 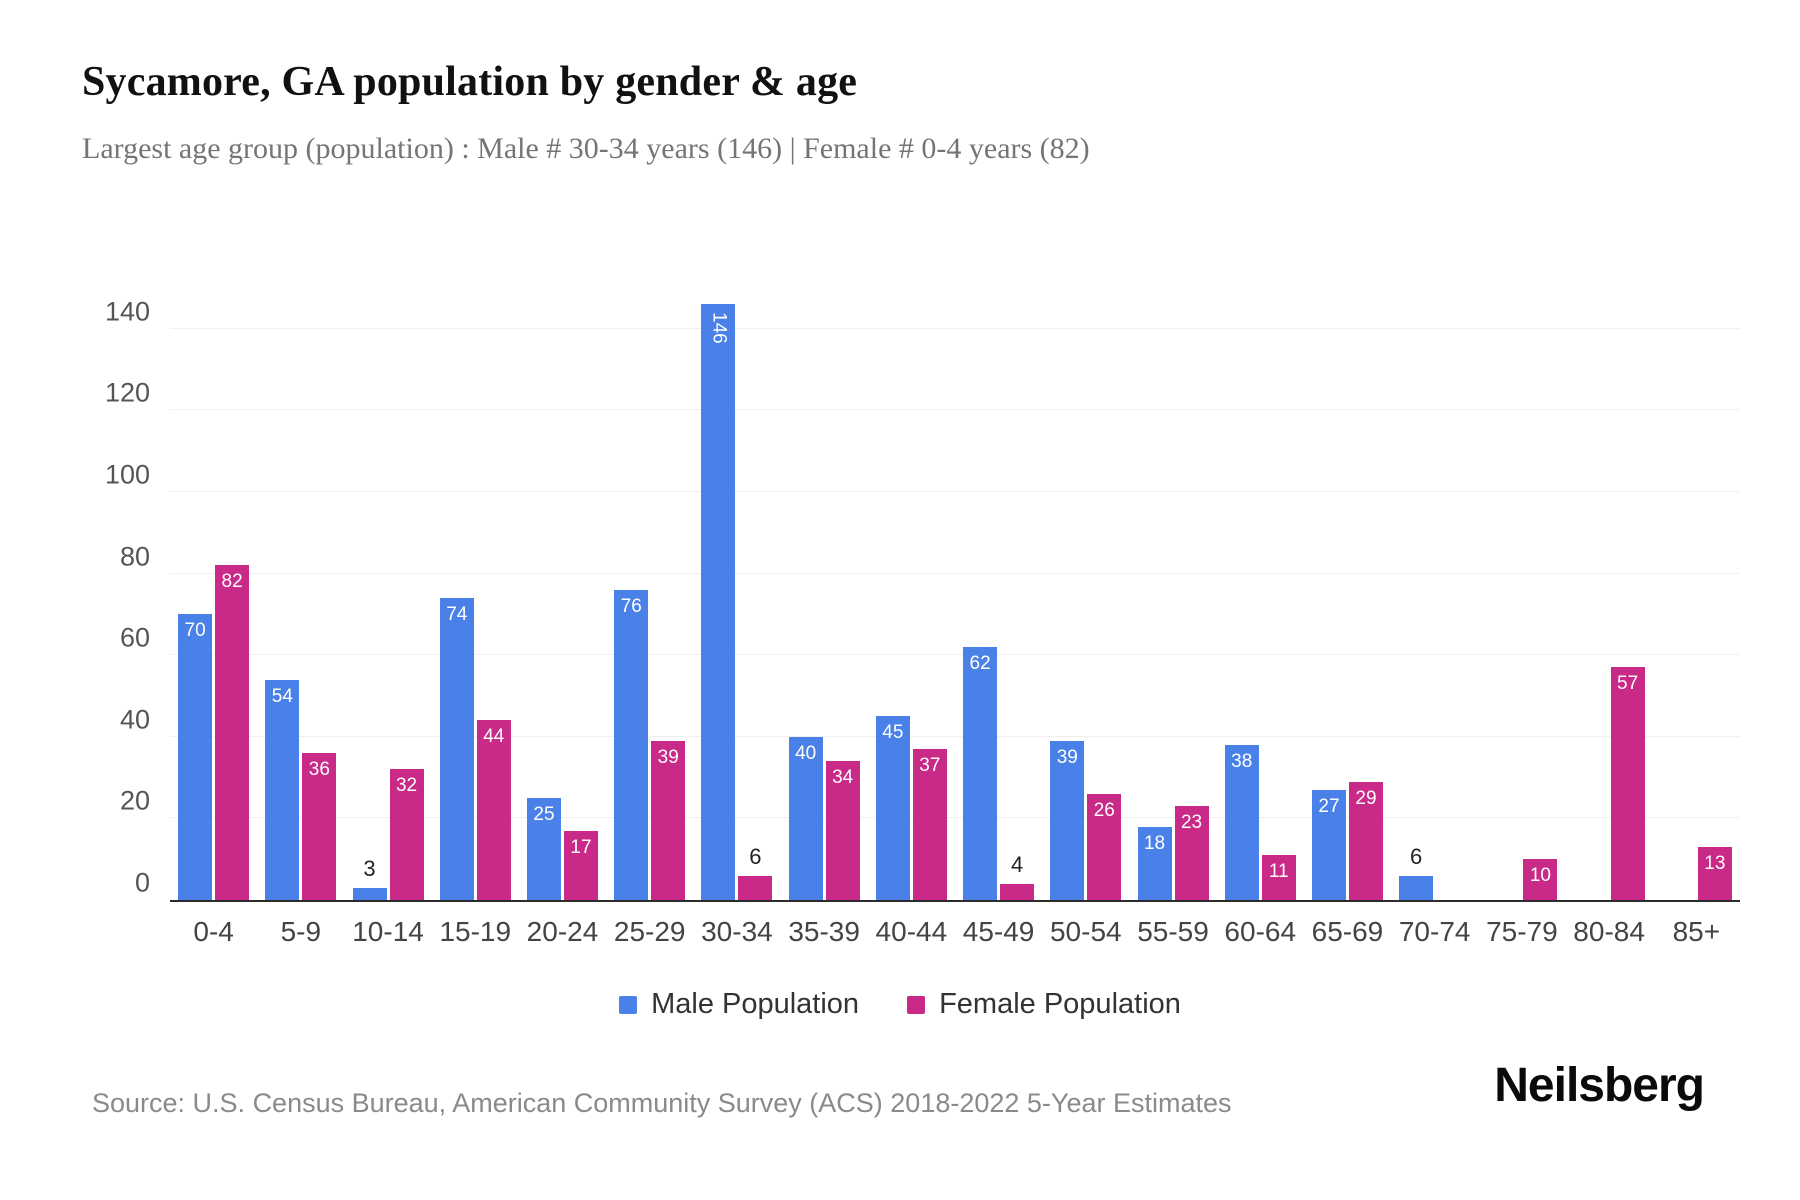 What do you see at coordinates (719, 328) in the screenshot?
I see `bar-value-label: 146` at bounding box center [719, 328].